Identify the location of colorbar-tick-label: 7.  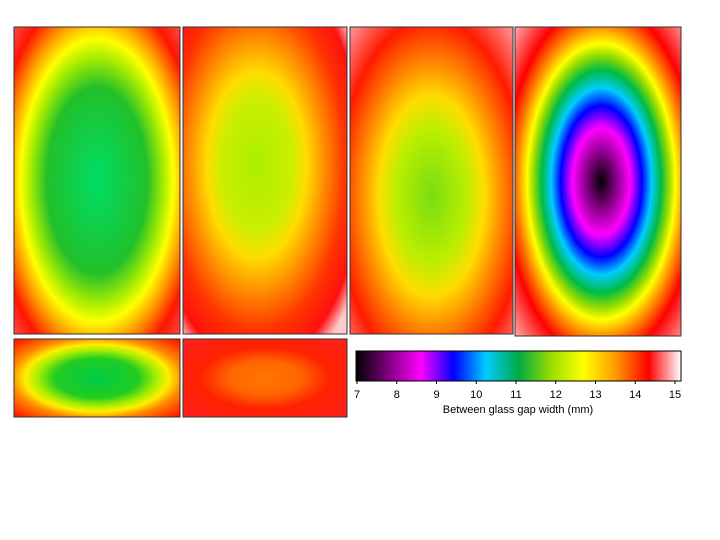
(357, 395).